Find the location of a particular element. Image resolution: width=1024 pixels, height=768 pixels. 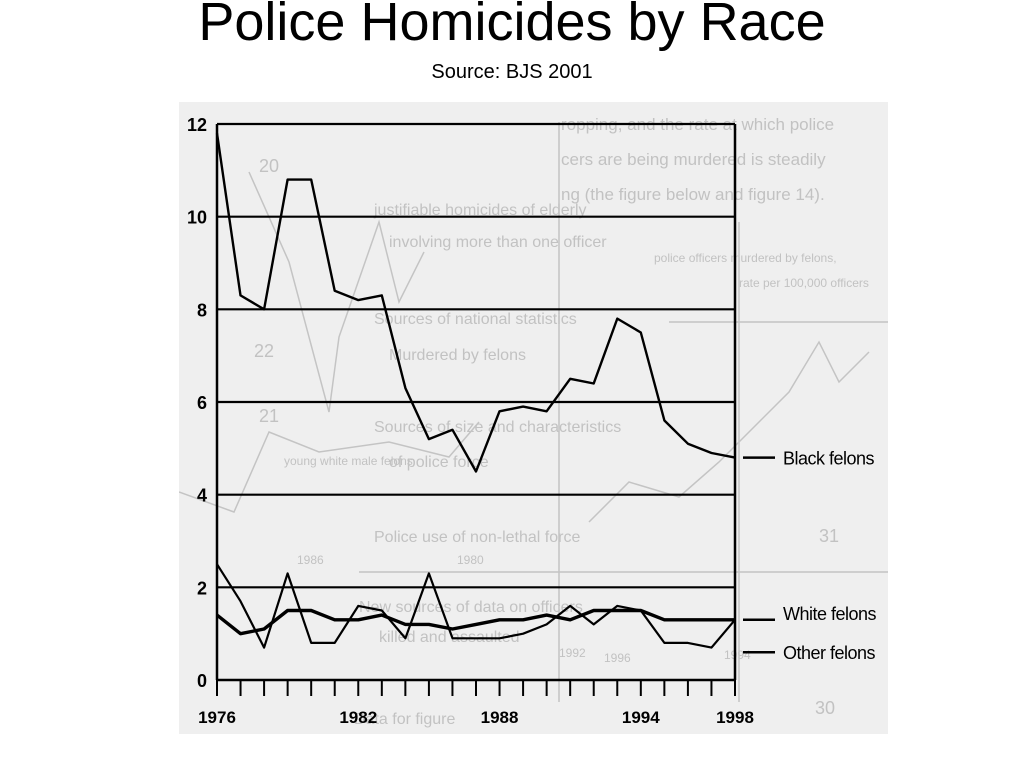

y-tick-label: 8 is located at coordinates (202, 310).